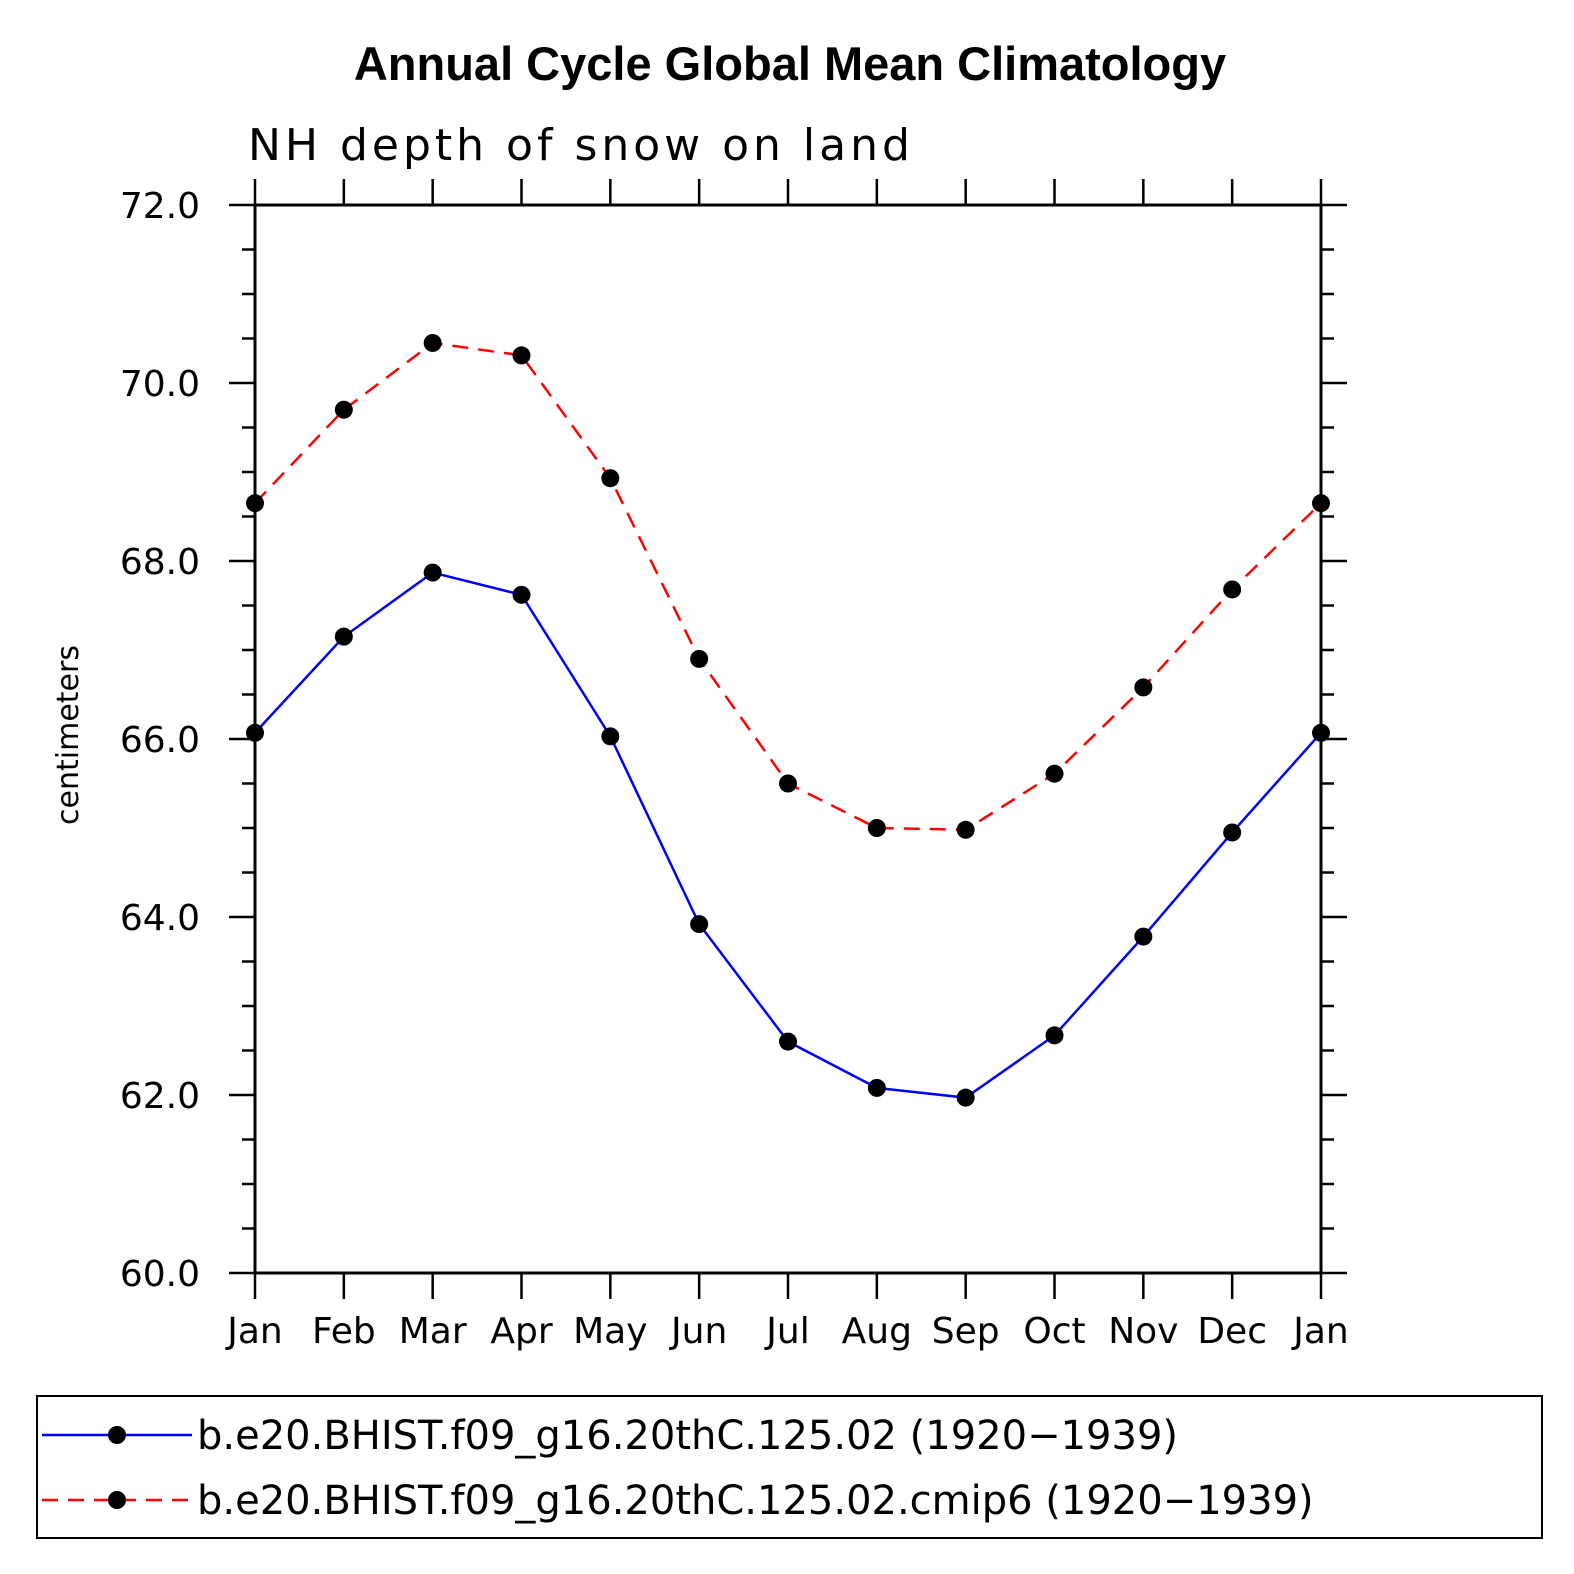 Image resolution: width=1574 pixels, height=1574 pixels. Describe the element at coordinates (160, 384) in the screenshot. I see `y-tick-label: 70.0` at that location.